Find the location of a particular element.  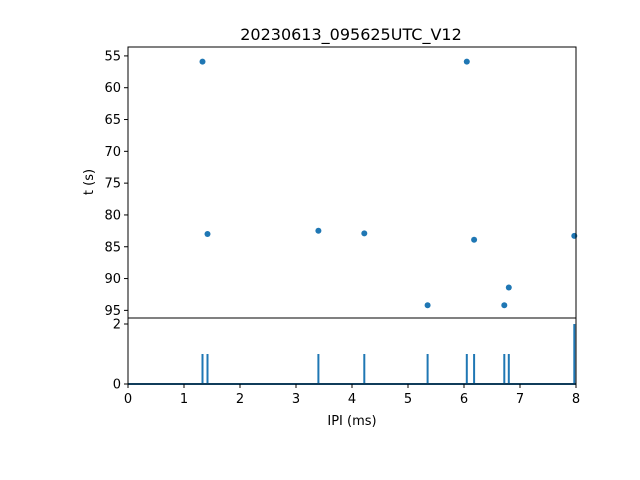

x-axis-label: IPI (ms) is located at coordinates (351, 421).